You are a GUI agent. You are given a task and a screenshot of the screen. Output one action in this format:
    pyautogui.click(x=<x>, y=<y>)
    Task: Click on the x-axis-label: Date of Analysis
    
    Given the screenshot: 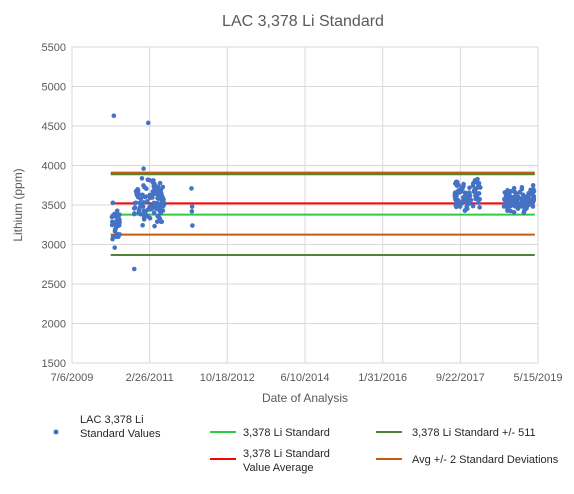 What is the action you would take?
    pyautogui.click(x=305, y=398)
    